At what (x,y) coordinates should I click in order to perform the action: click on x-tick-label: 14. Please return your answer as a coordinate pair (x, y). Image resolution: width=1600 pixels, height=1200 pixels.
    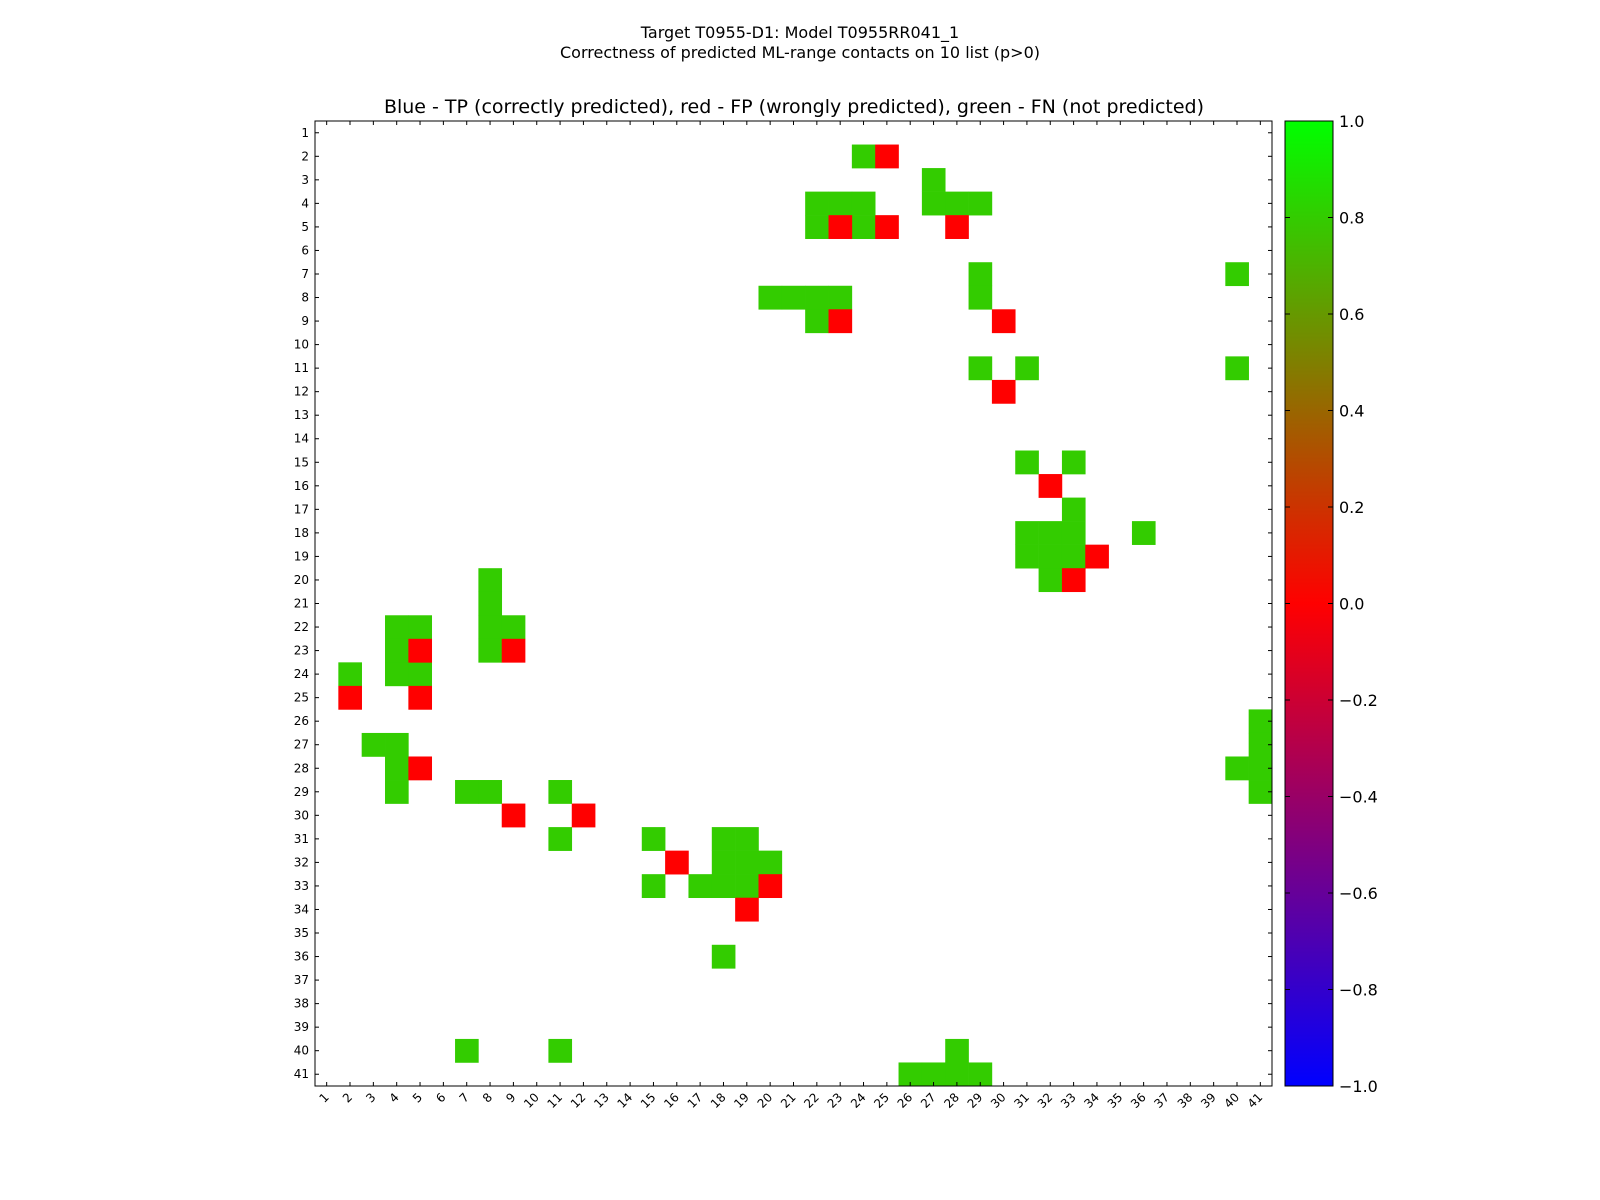
    Looking at the image, I should click on (625, 1100).